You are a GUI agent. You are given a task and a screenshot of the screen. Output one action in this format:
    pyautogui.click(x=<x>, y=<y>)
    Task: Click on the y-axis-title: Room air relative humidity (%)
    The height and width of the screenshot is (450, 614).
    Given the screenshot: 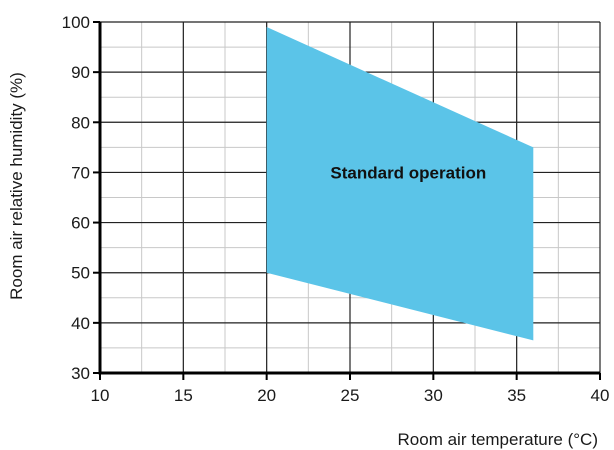 What is the action you would take?
    pyautogui.click(x=16, y=186)
    